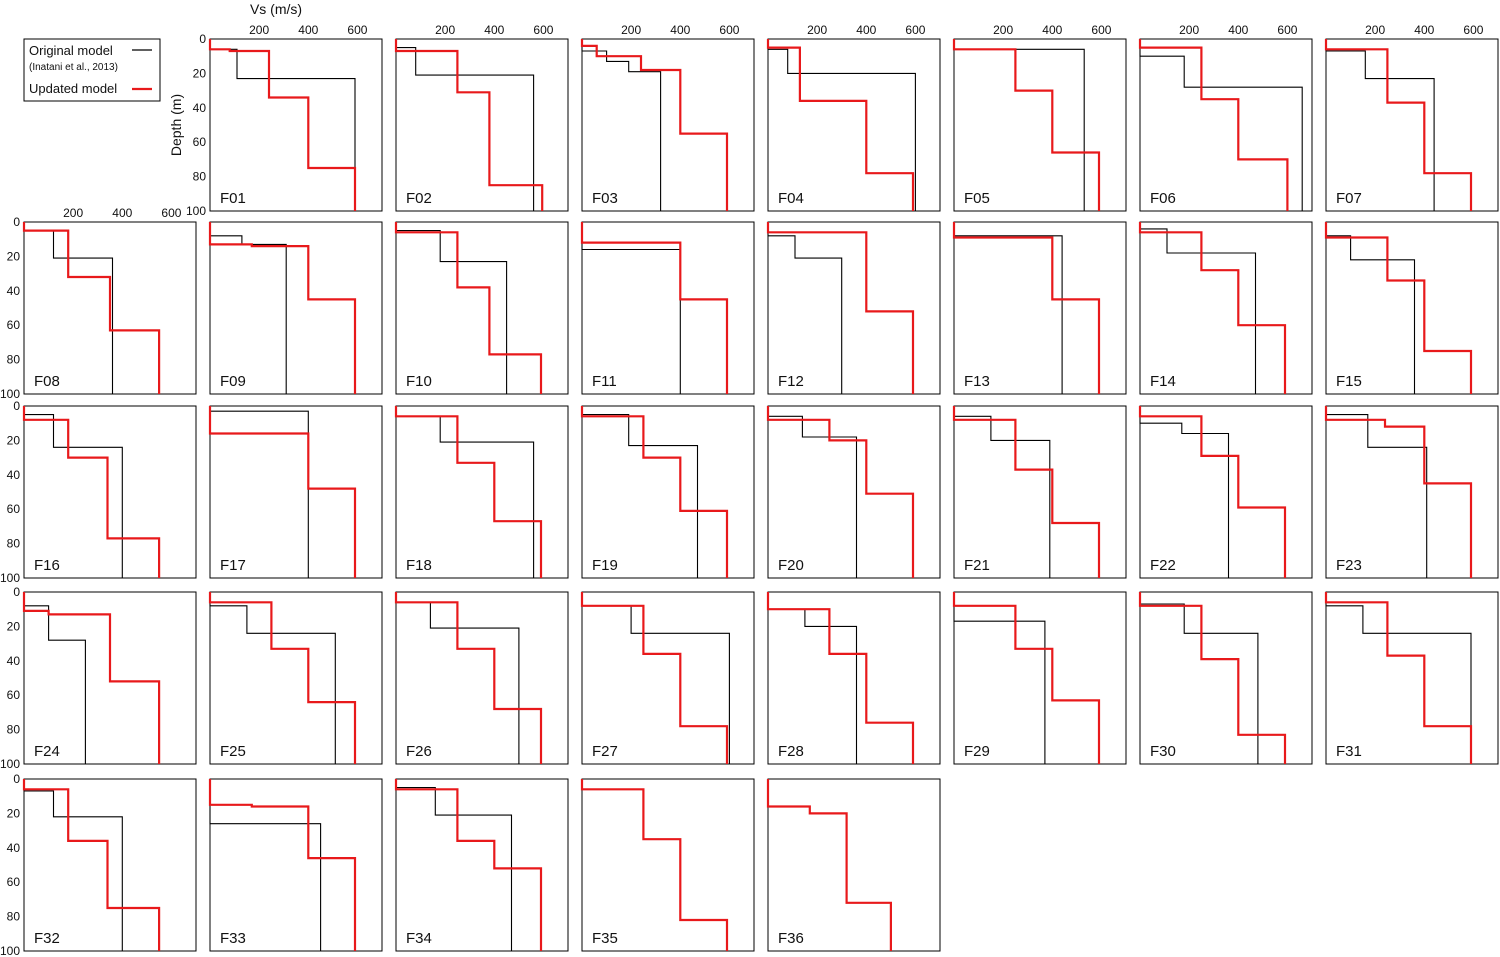 The height and width of the screenshot is (957, 1500). Describe the element at coordinates (276, 9) in the screenshot. I see `x-axis-title: Vs (m/s)` at that location.